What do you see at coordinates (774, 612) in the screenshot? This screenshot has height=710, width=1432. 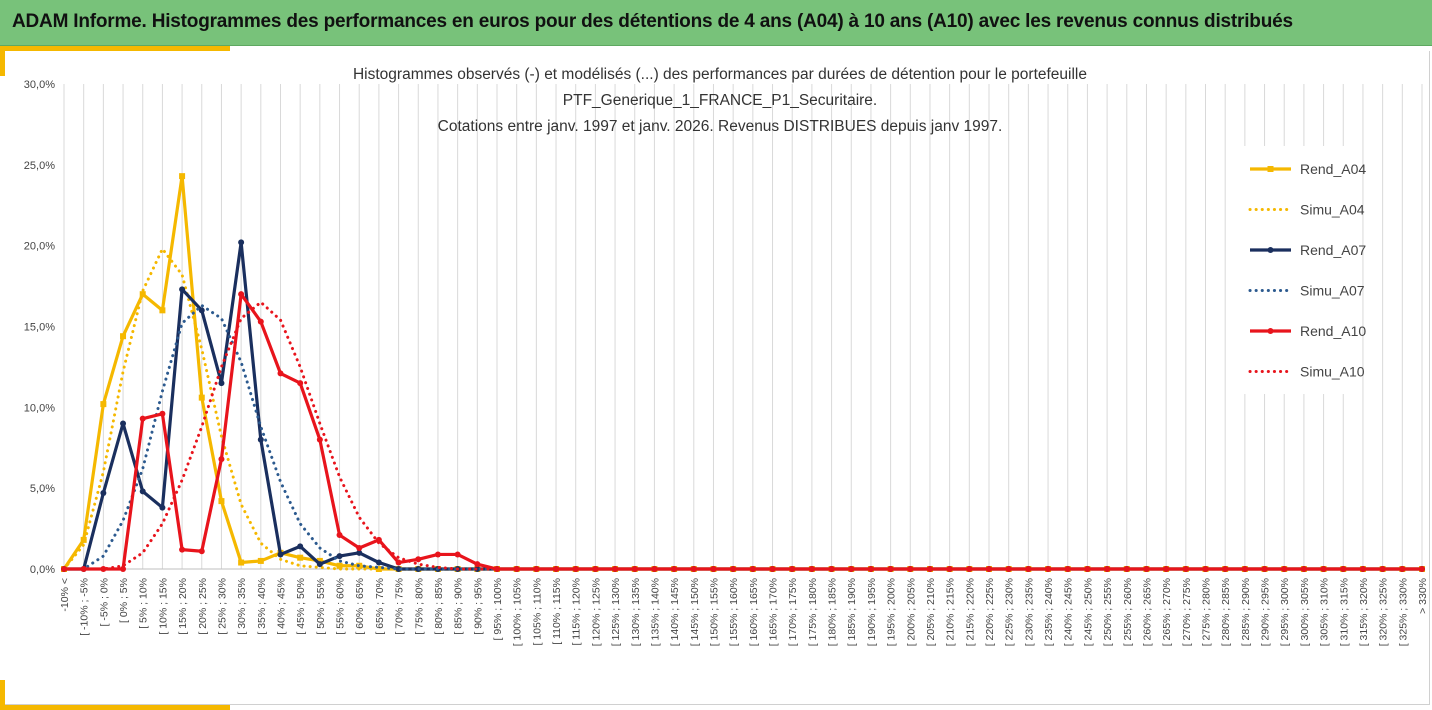 I see `x-tick-label: [ 165% ; 170%` at bounding box center [774, 612].